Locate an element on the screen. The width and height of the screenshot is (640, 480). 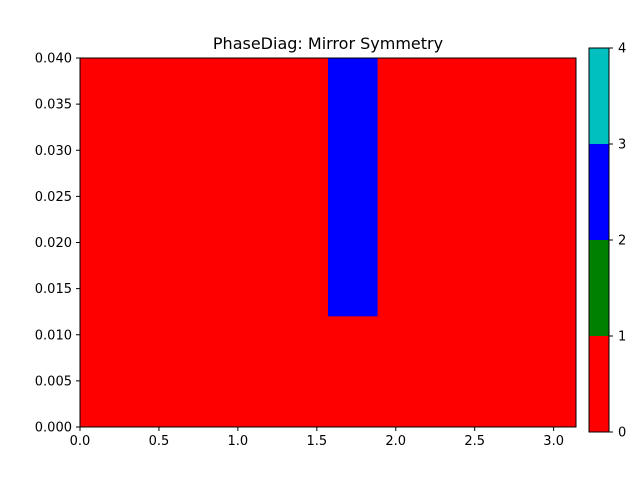
x-tick-label: 1.0 is located at coordinates (238, 441).